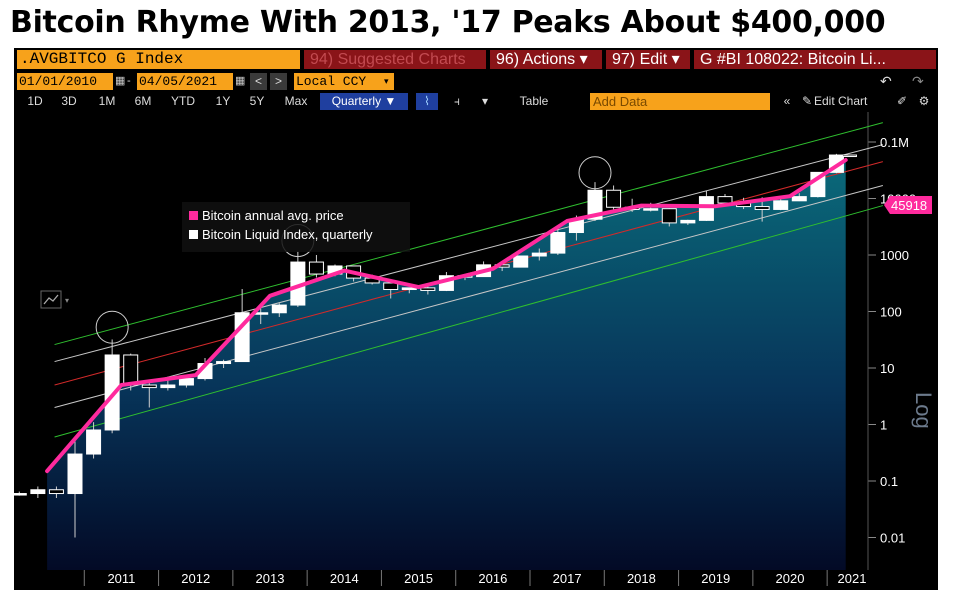  What do you see at coordinates (183, 101) in the screenshot?
I see `range-button-ytd: YTD` at bounding box center [183, 101].